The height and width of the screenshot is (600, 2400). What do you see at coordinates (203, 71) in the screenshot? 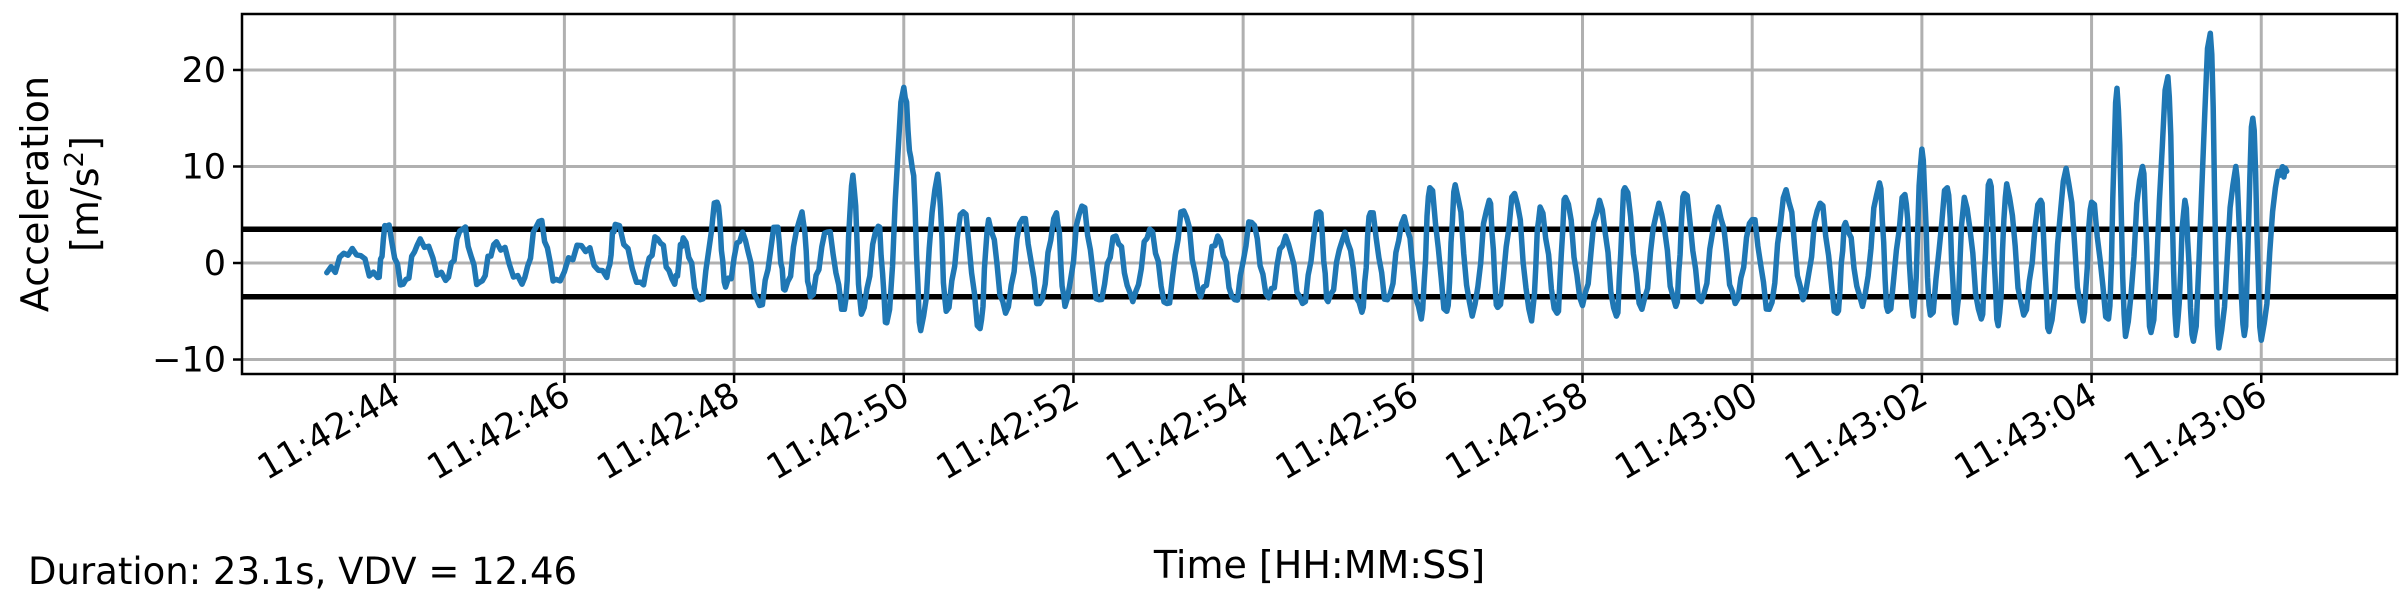
I see `y-tick-label: 20` at bounding box center [203, 71].